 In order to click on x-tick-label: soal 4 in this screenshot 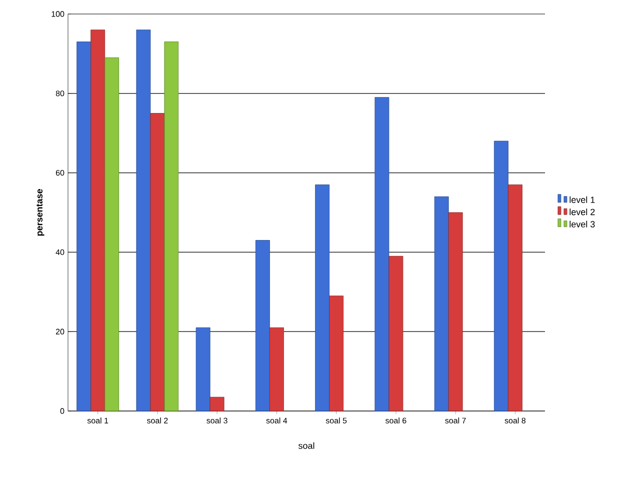, I will do `click(277, 421)`.